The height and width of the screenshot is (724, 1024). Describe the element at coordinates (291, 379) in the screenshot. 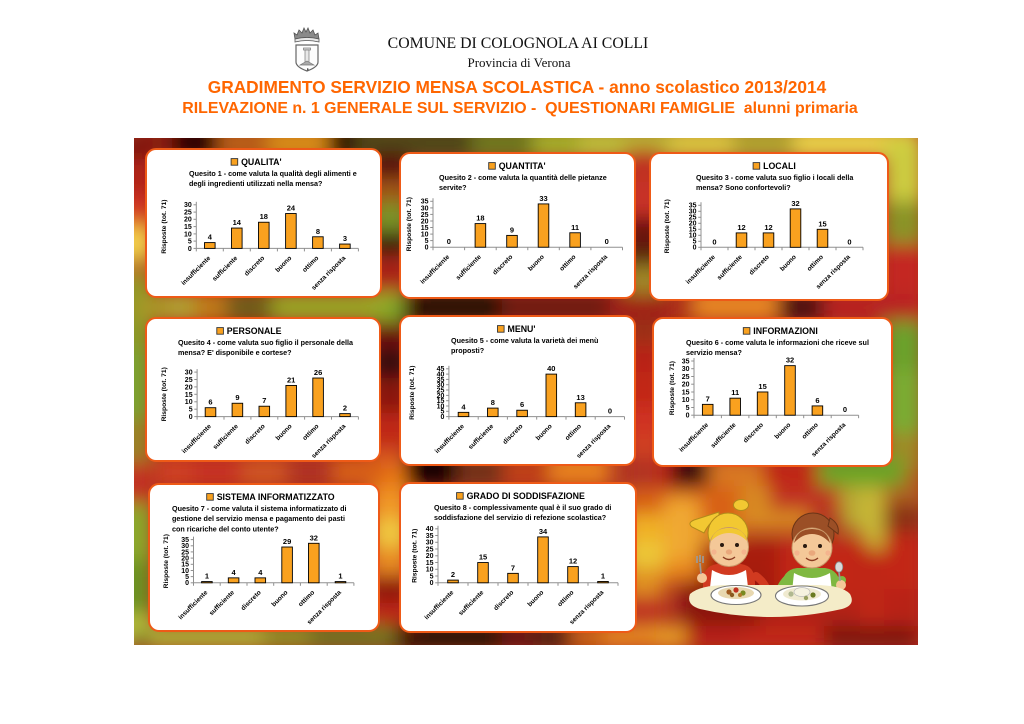

I see `svg-text: 21` at that location.